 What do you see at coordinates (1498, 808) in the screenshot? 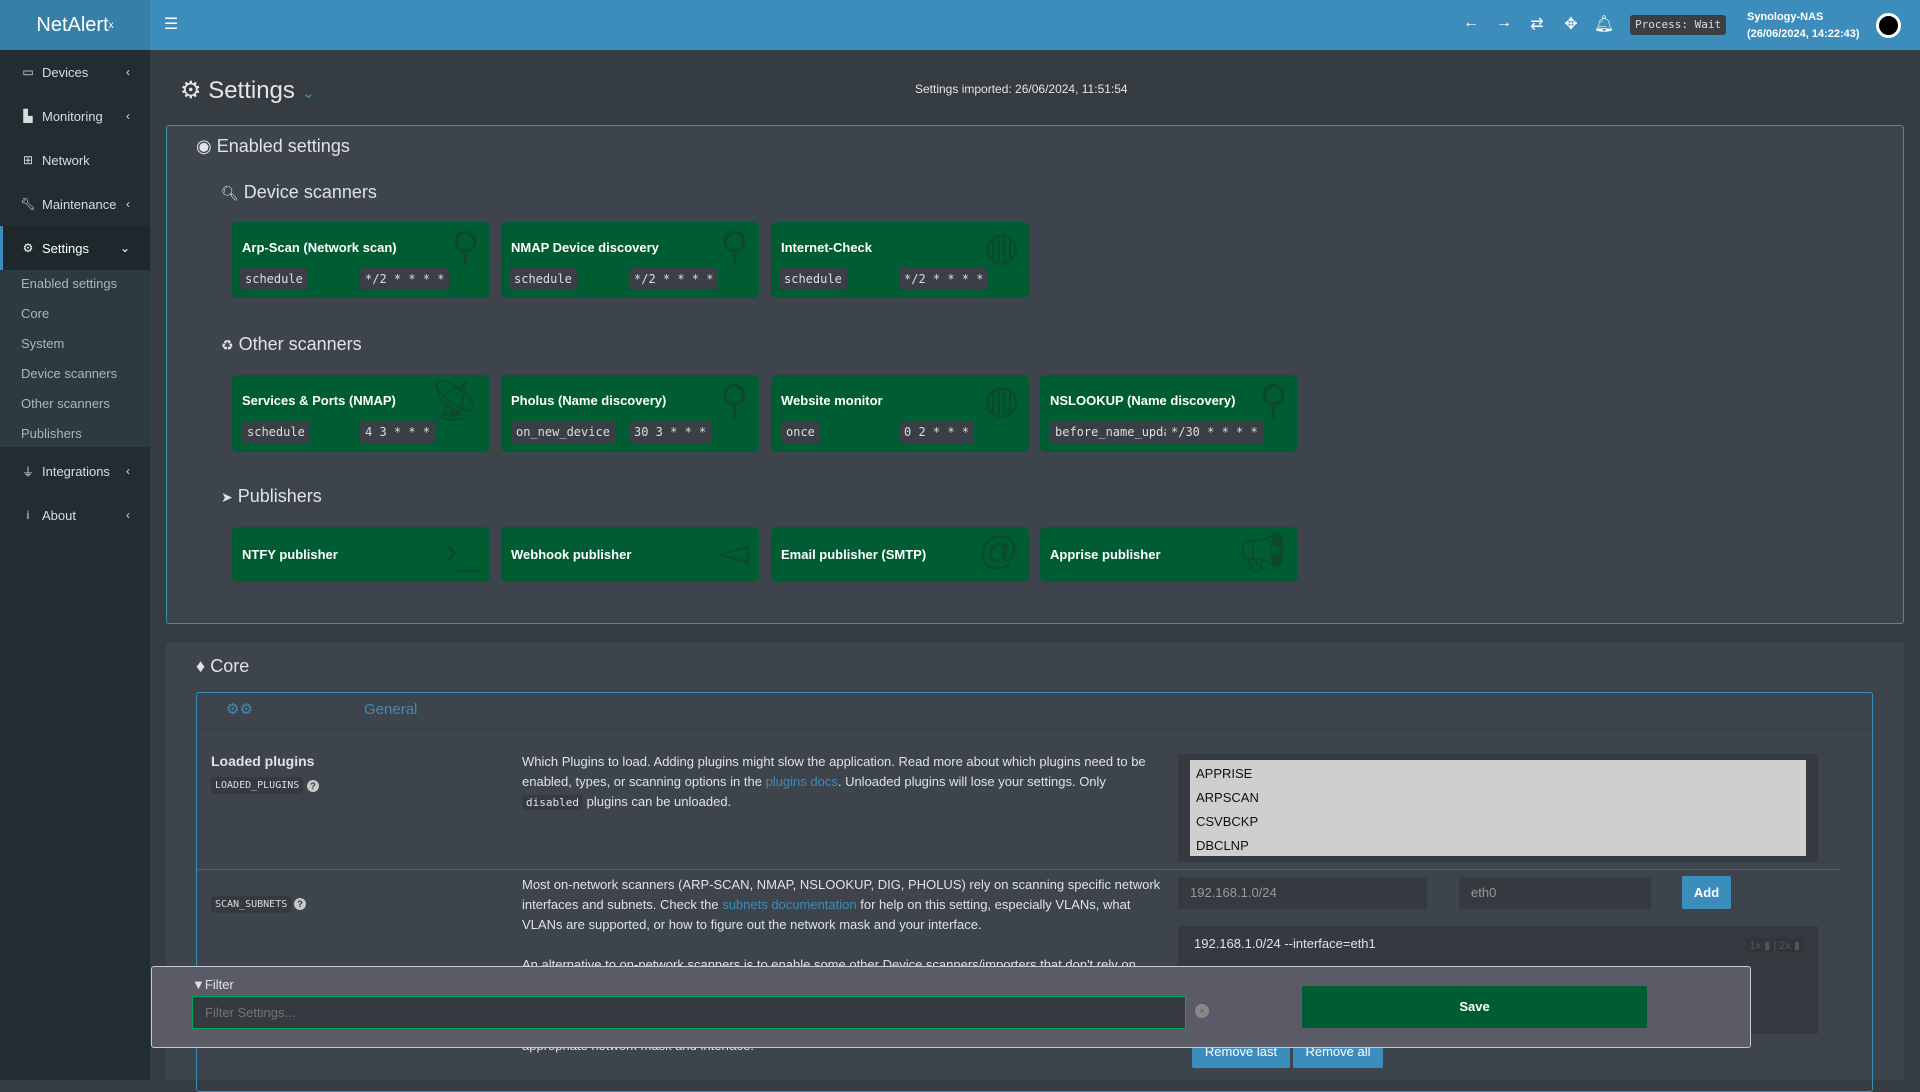
I see `loaded-plugins-select: APPRISE ARPSCAN CSVBCKP DBCLNP` at bounding box center [1498, 808].